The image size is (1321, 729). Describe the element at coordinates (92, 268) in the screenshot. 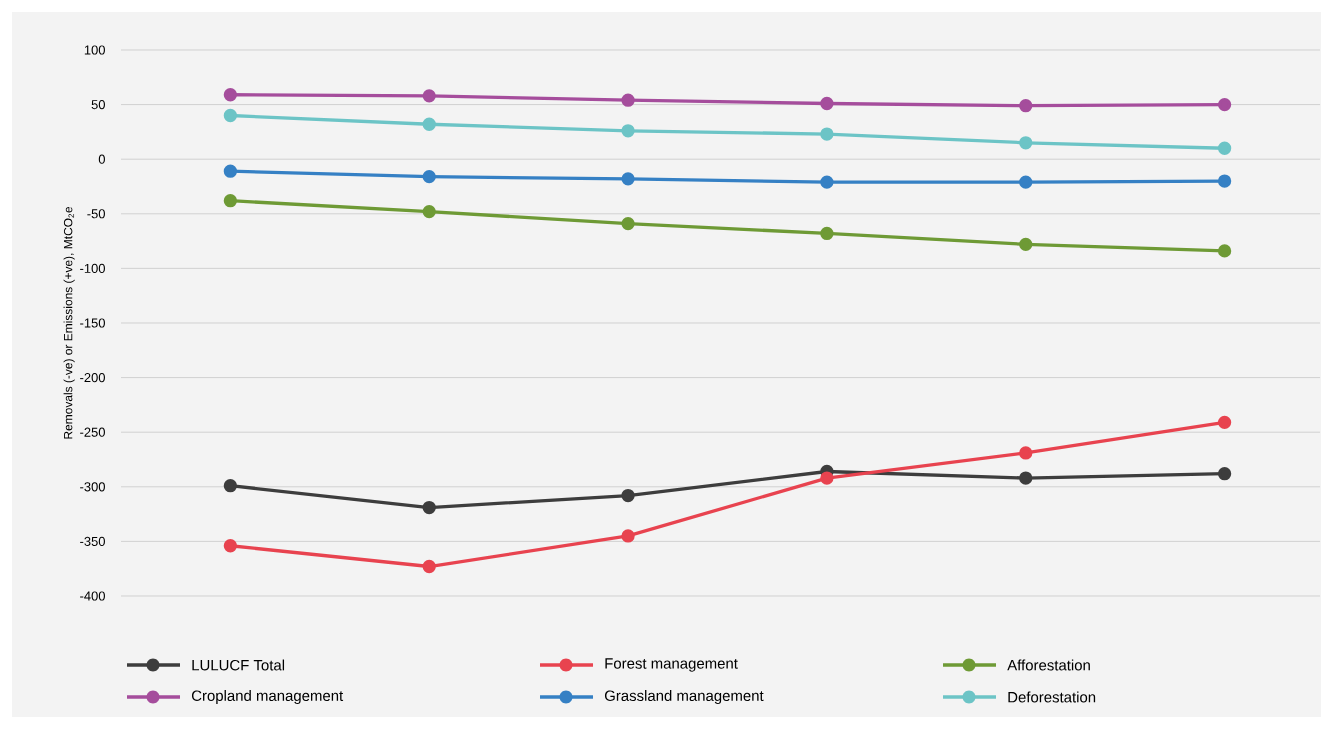

I see `y-tick-label: -100` at that location.